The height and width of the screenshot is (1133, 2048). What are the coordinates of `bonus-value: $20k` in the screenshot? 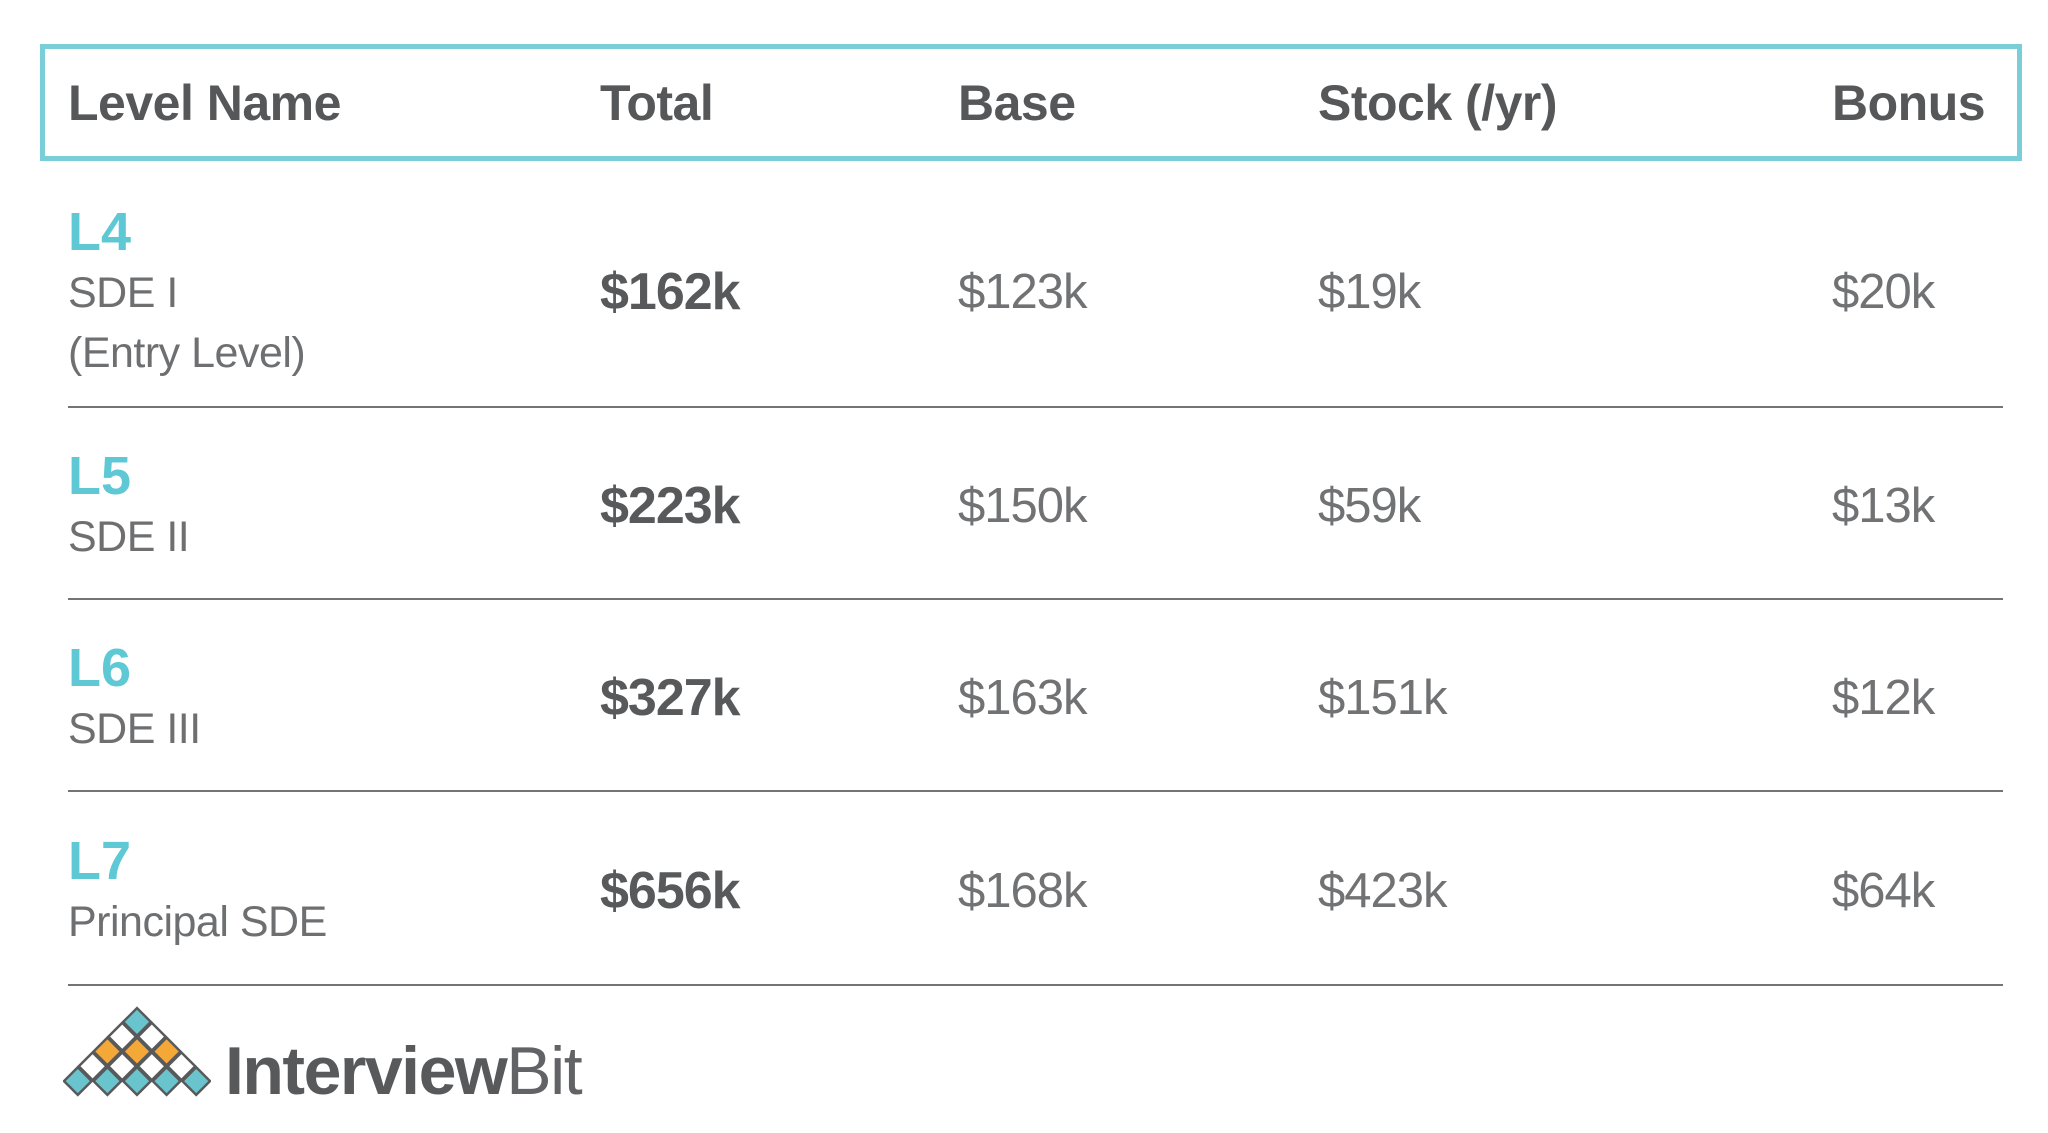 It's located at (1883, 291).